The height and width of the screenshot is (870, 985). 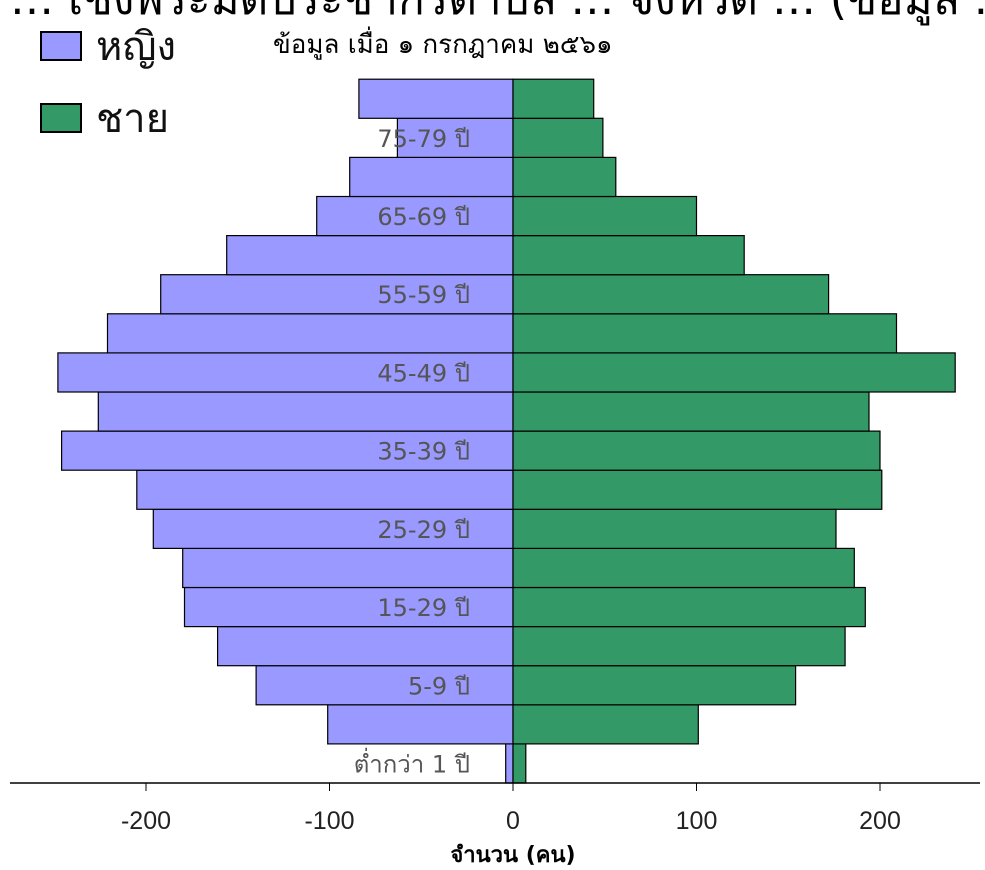 What do you see at coordinates (880, 821) in the screenshot?
I see `x-tick-label-4: 200` at bounding box center [880, 821].